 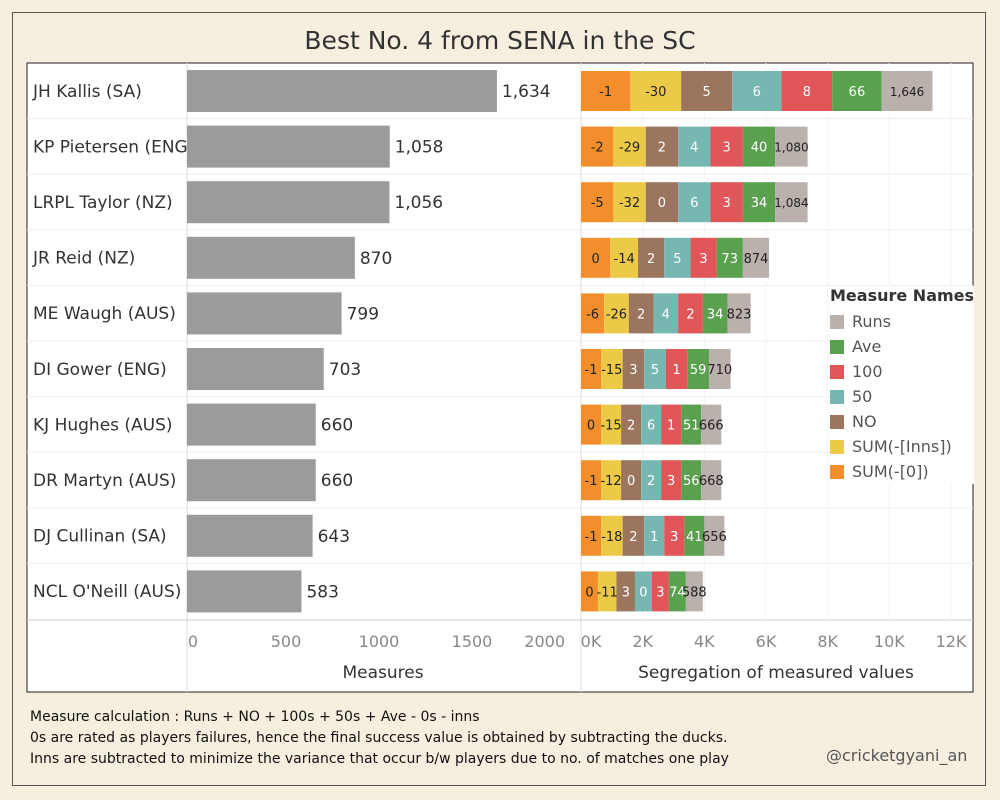 I want to click on player-label: JR Reid (NZ), so click(x=83, y=259).